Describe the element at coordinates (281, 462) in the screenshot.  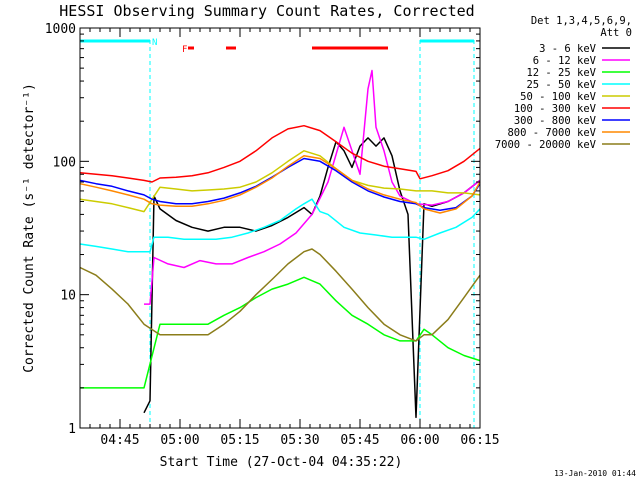
I see `x-axis-label: Start Time (27-Oct-04 04:35:22)` at that location.